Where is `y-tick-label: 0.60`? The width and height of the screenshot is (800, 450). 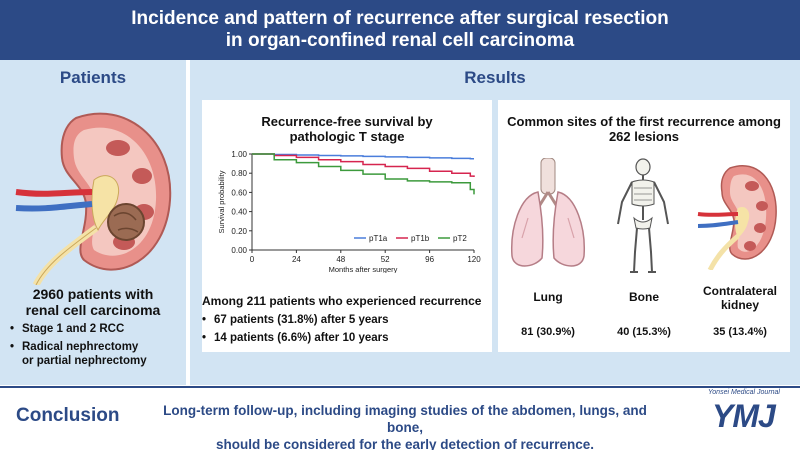
y-tick-label: 0.60 is located at coordinates (239, 192).